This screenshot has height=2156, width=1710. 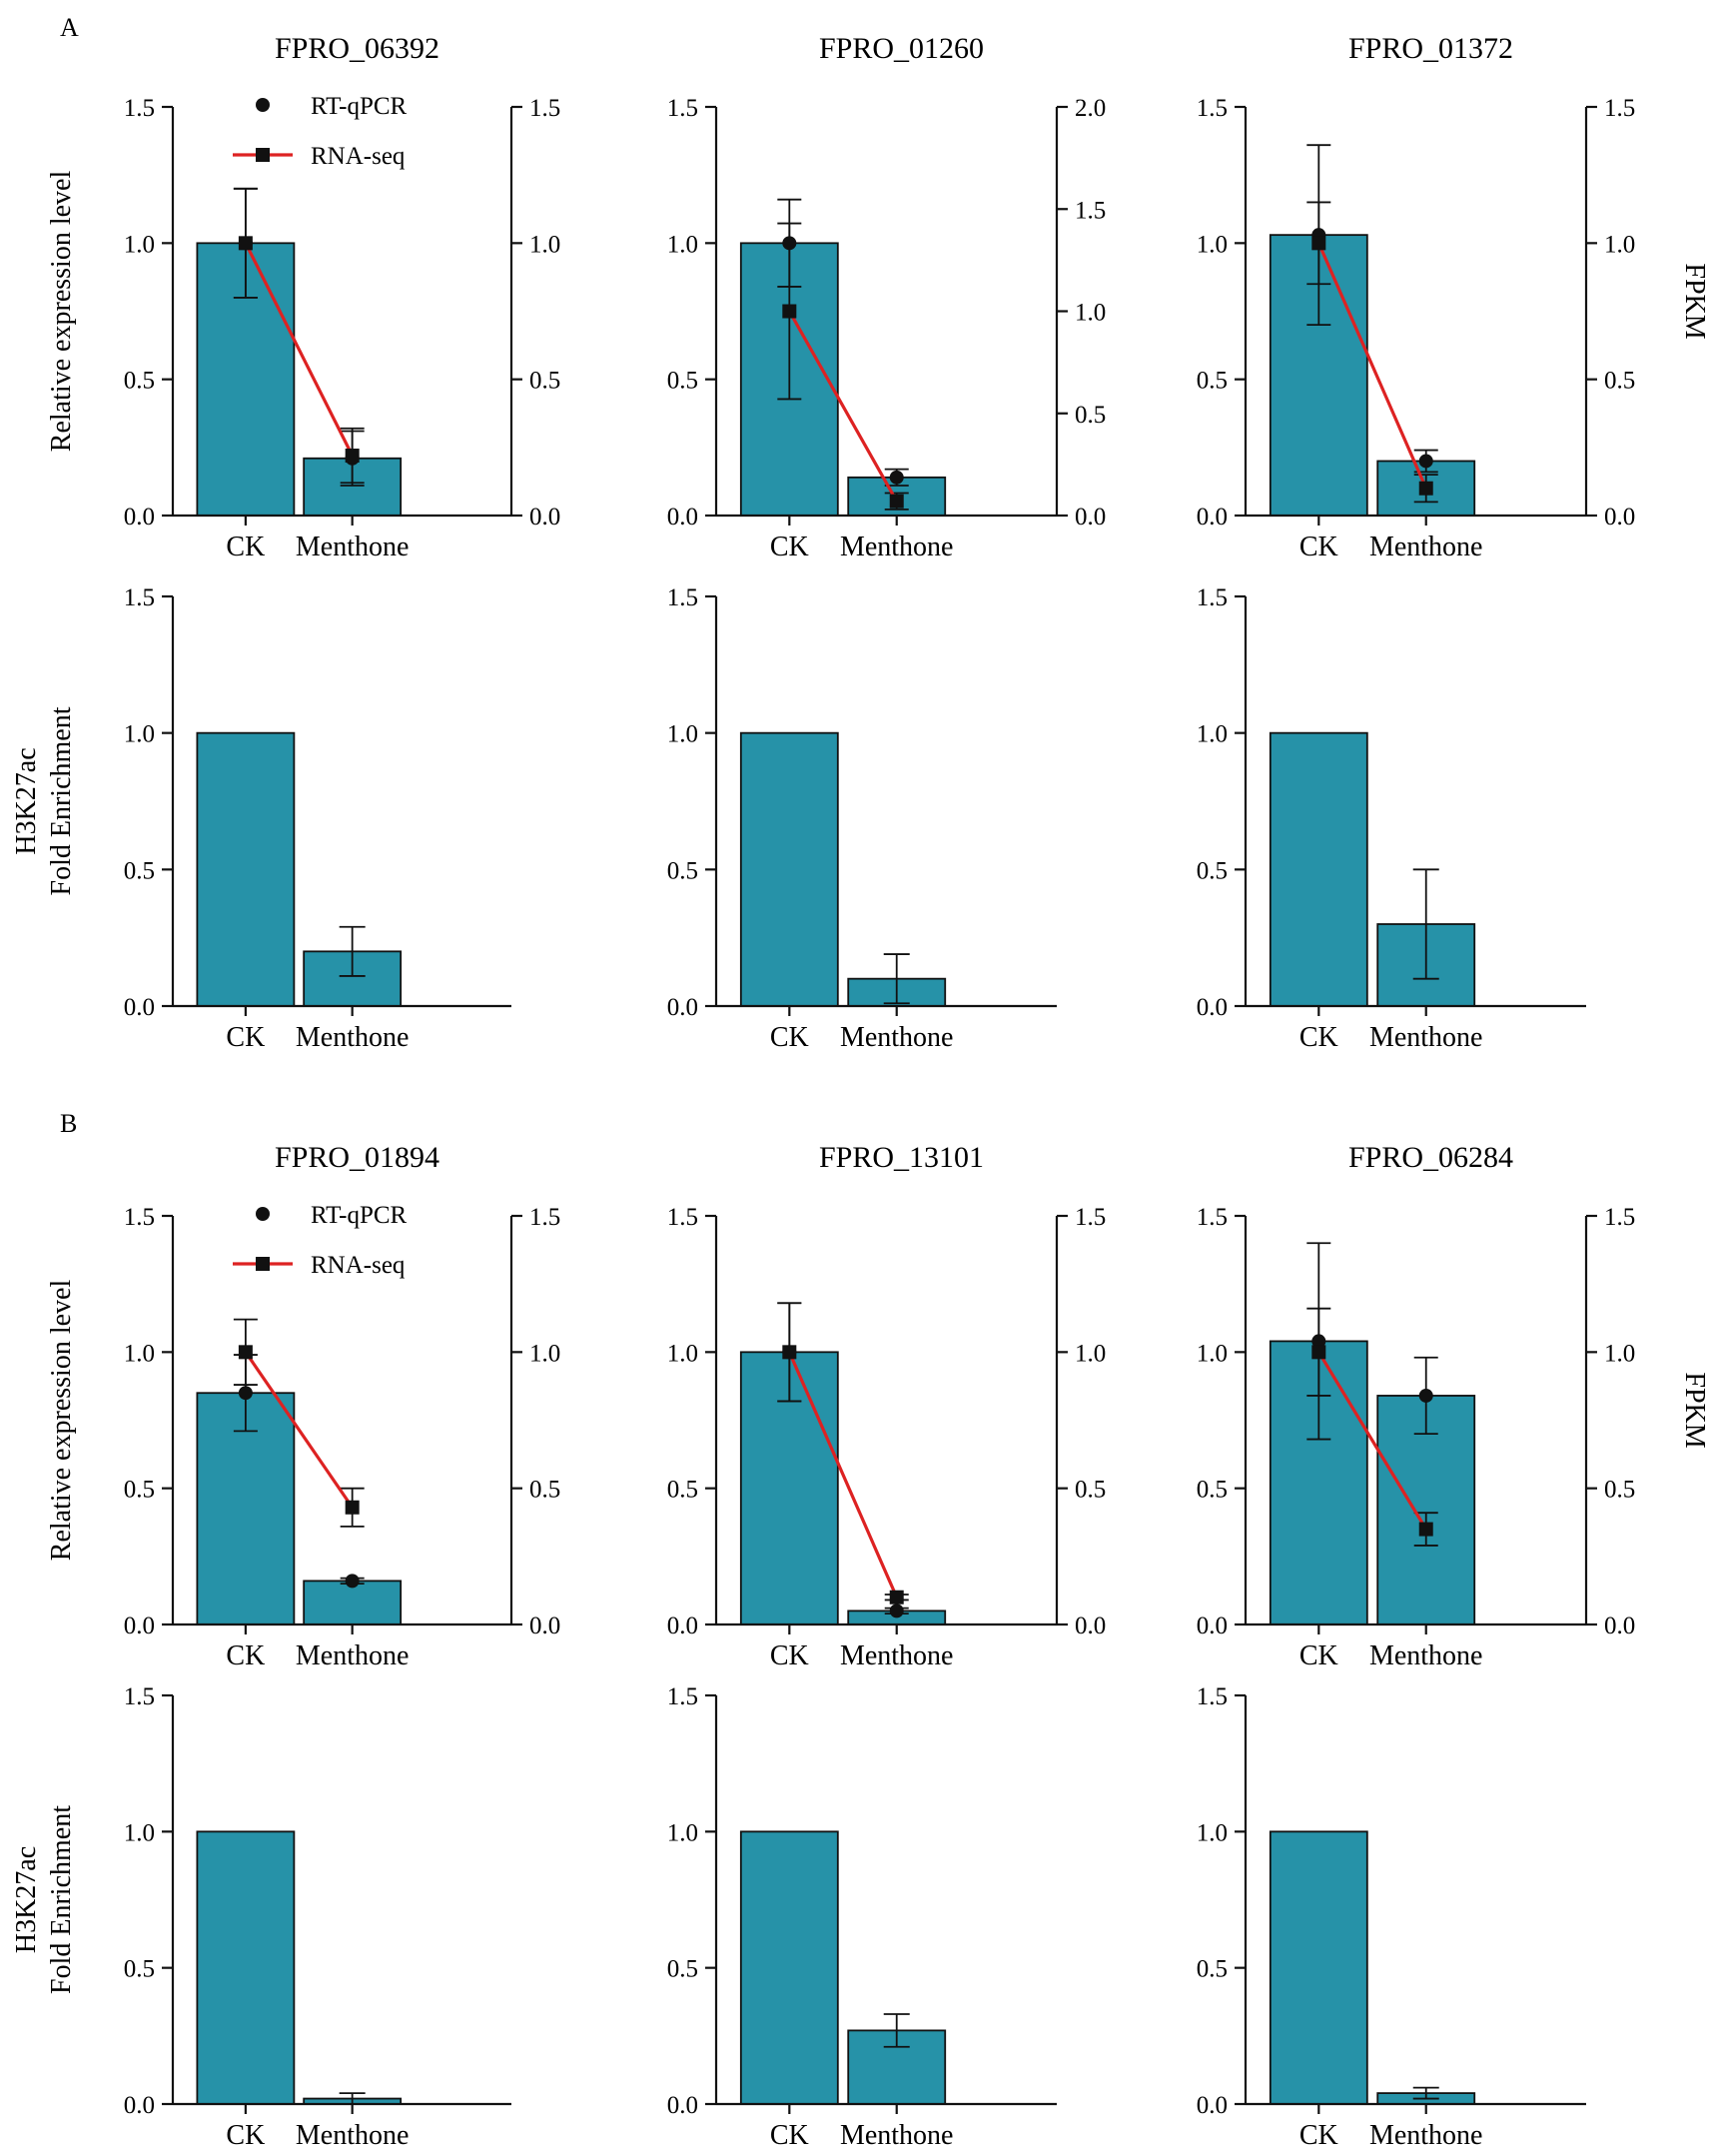 I want to click on legend-rt-qpcr-marker, so click(x=263, y=105).